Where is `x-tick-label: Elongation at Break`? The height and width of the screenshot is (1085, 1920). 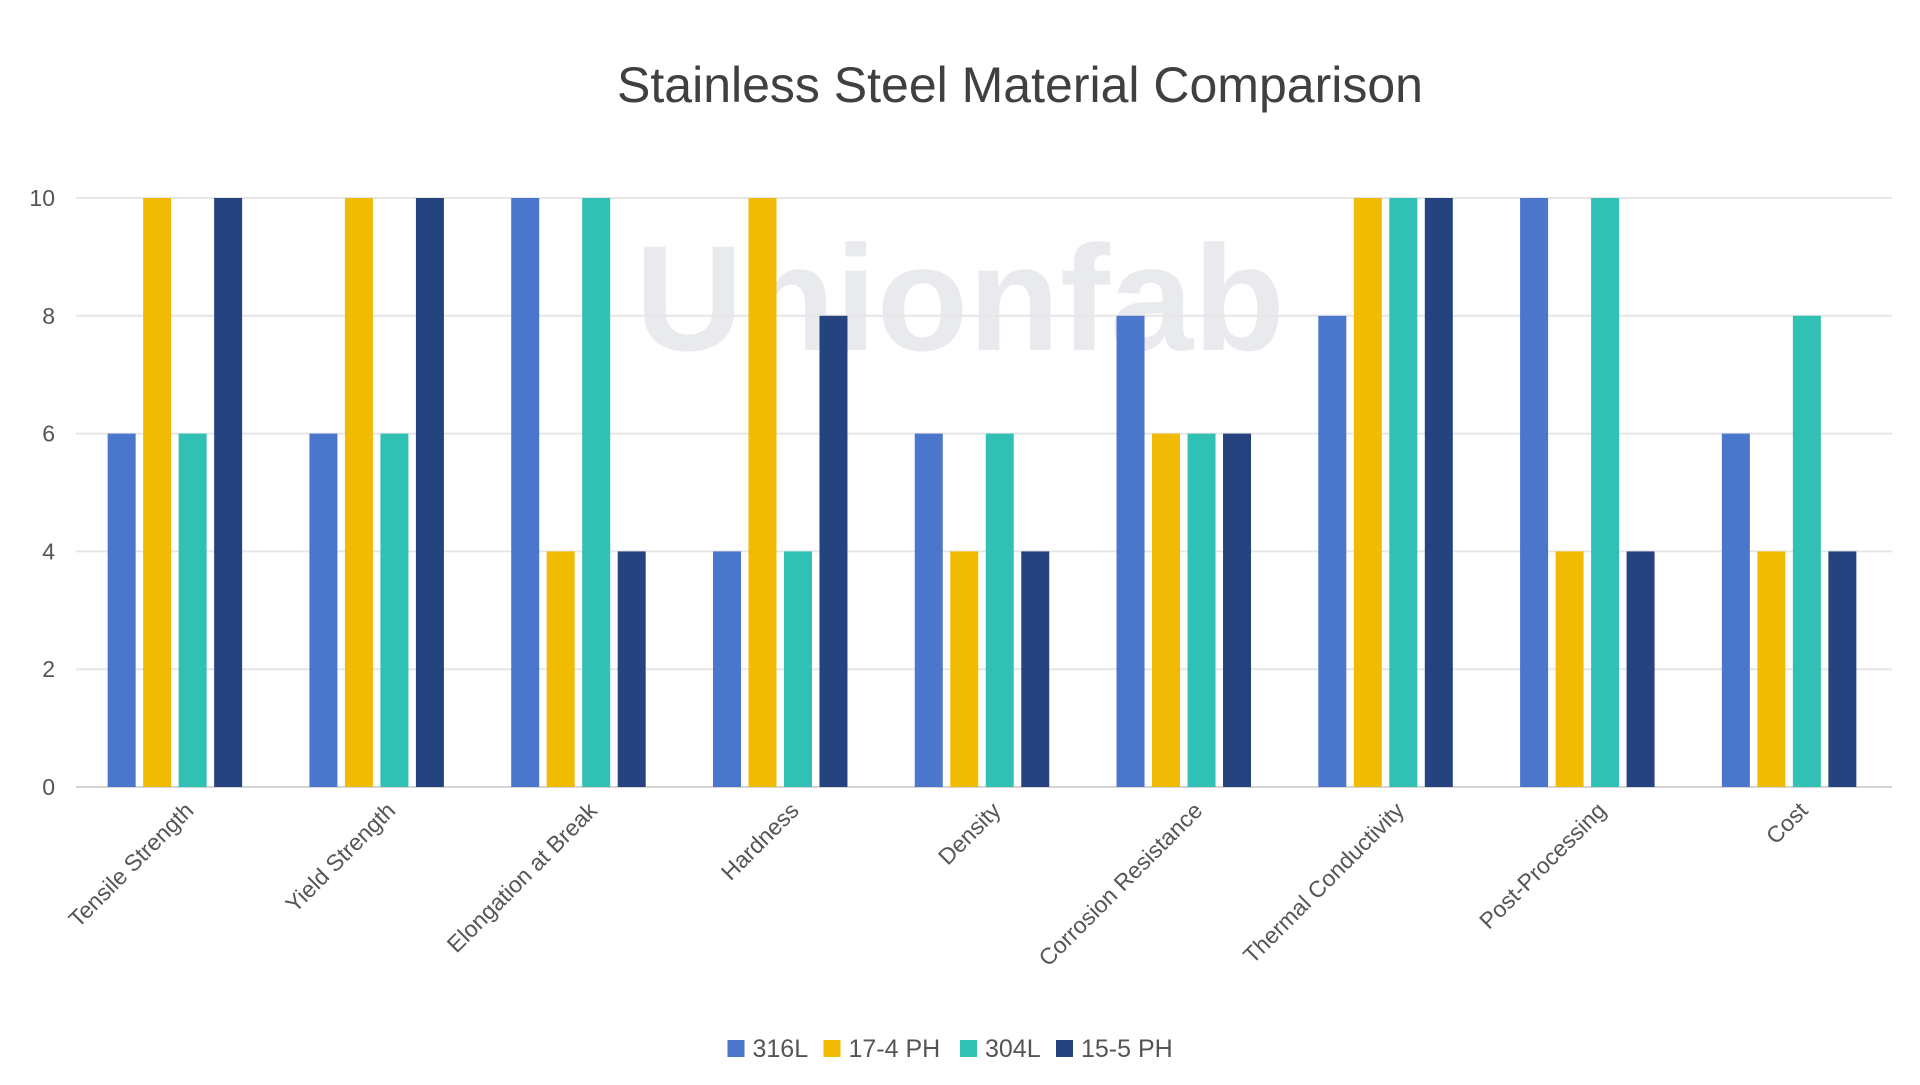
x-tick-label: Elongation at Break is located at coordinates (522, 877).